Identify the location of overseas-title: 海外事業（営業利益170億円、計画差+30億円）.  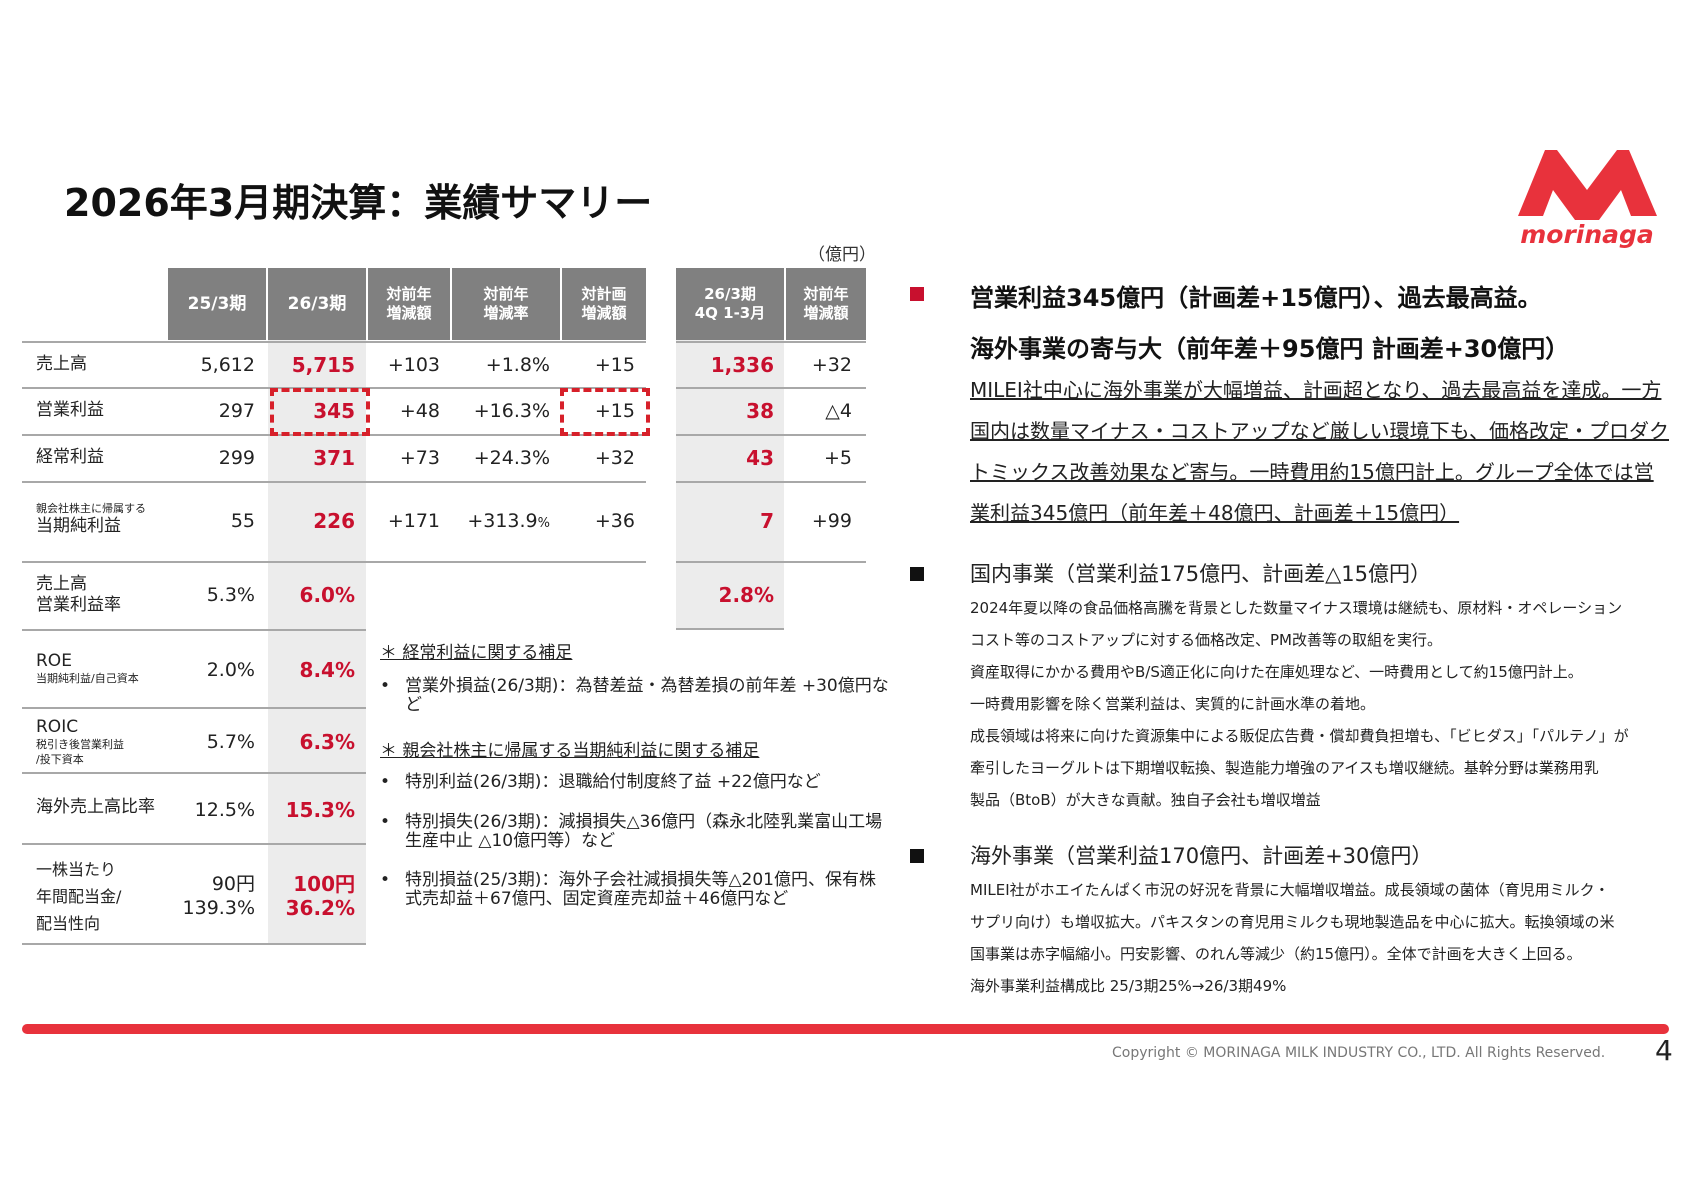
(1201, 856).